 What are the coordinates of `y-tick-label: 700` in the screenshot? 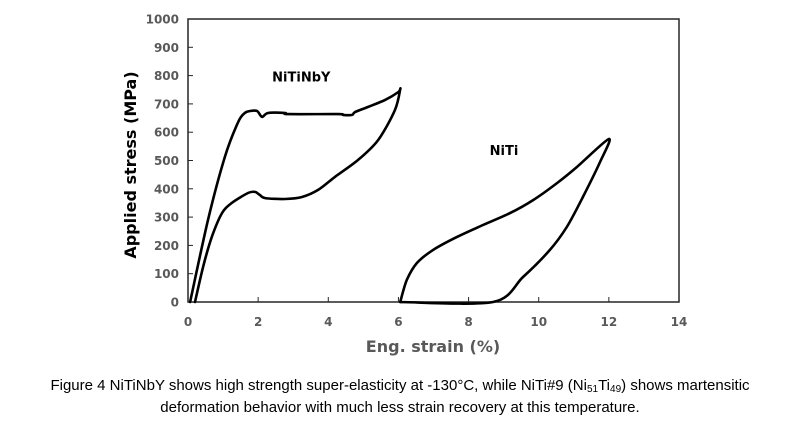 It's located at (166, 104).